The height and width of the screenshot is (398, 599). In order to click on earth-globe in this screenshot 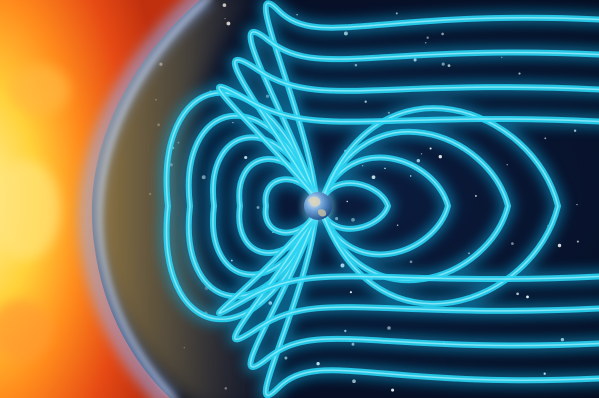, I will do `click(318, 206)`.